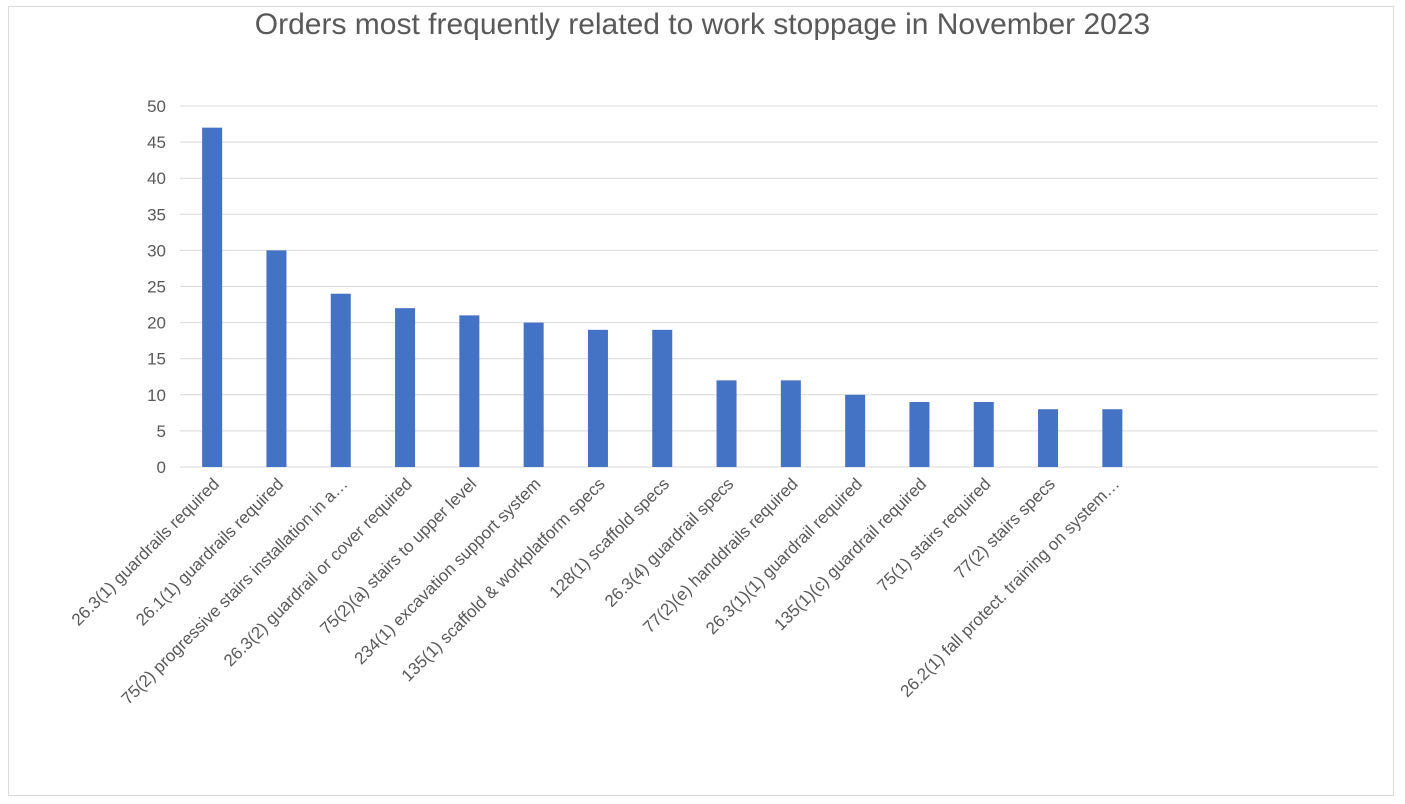 The width and height of the screenshot is (1405, 804). I want to click on y-tick-label: 50, so click(156, 106).